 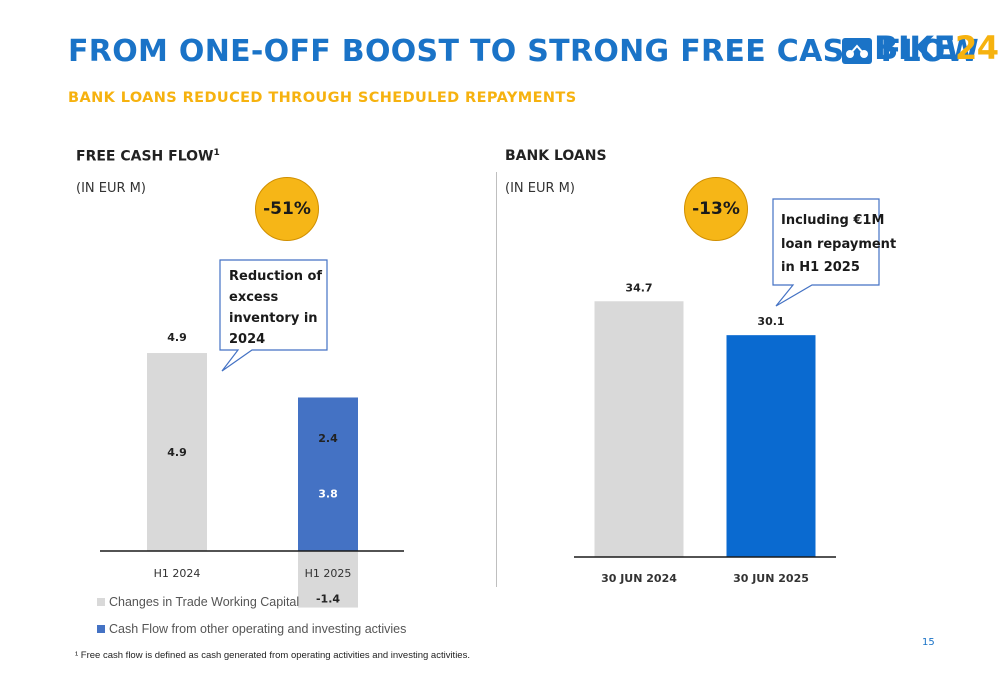 What do you see at coordinates (928, 642) in the screenshot?
I see `page-number: 15` at bounding box center [928, 642].